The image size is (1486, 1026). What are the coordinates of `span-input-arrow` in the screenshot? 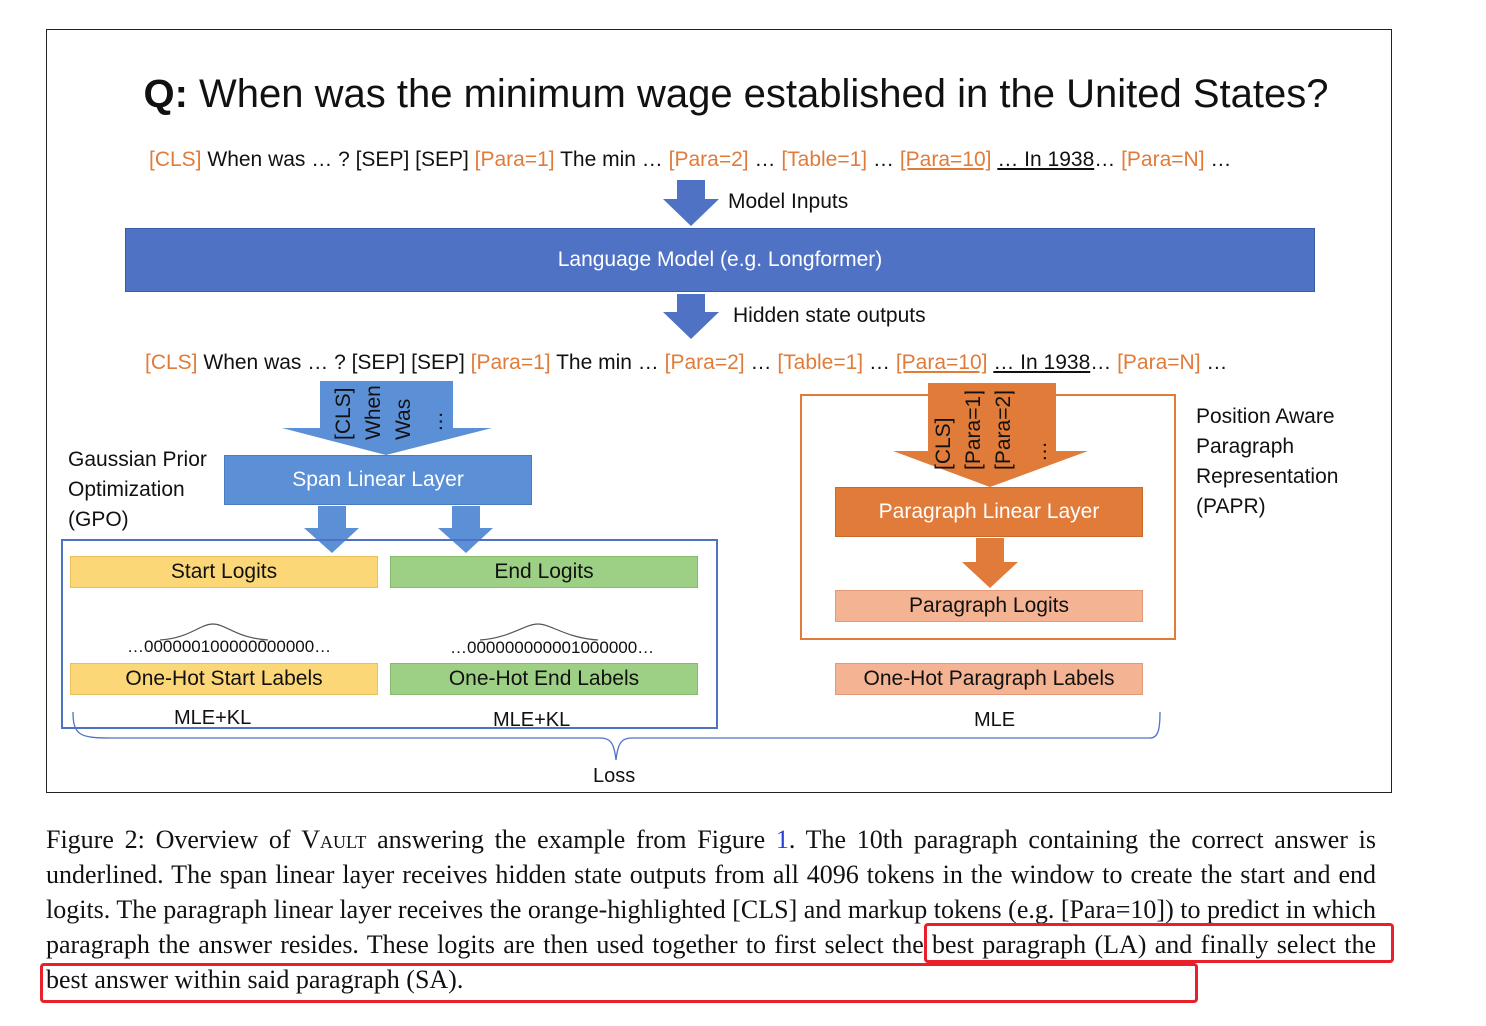 It's located at (387, 418).